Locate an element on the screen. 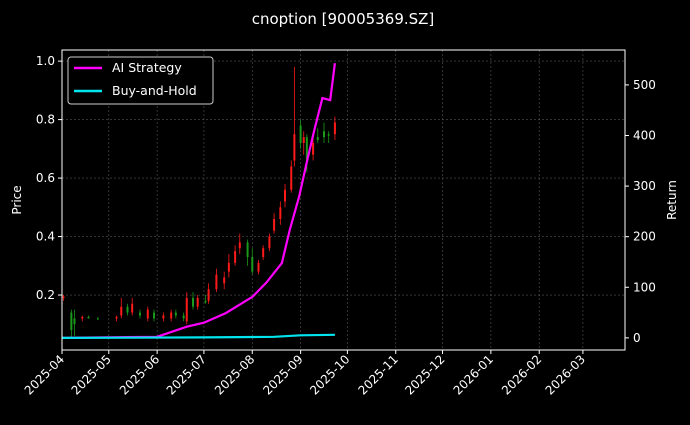  y-tick-label: 0.6 is located at coordinates (45, 178).